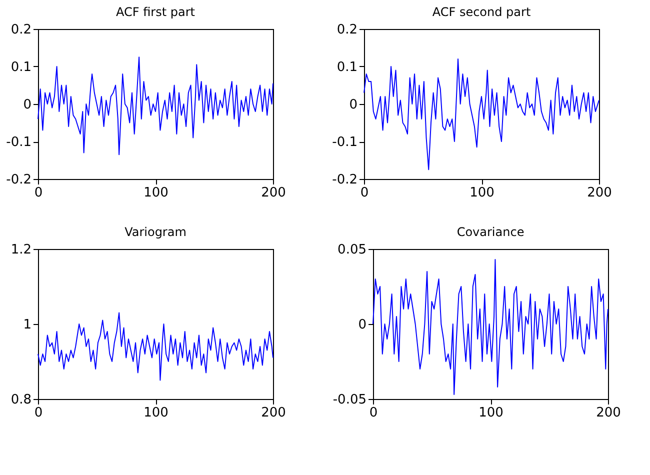 Image resolution: width=650 pixels, height=475 pixels. I want to click on chart-title: ACF second part, so click(481, 12).